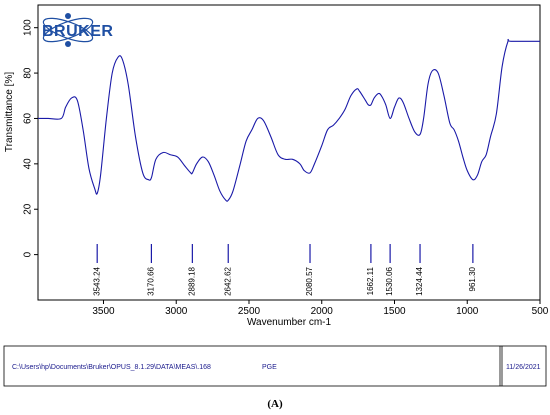  I want to click on bruker-logo-text: BRUKER, so click(77, 31).